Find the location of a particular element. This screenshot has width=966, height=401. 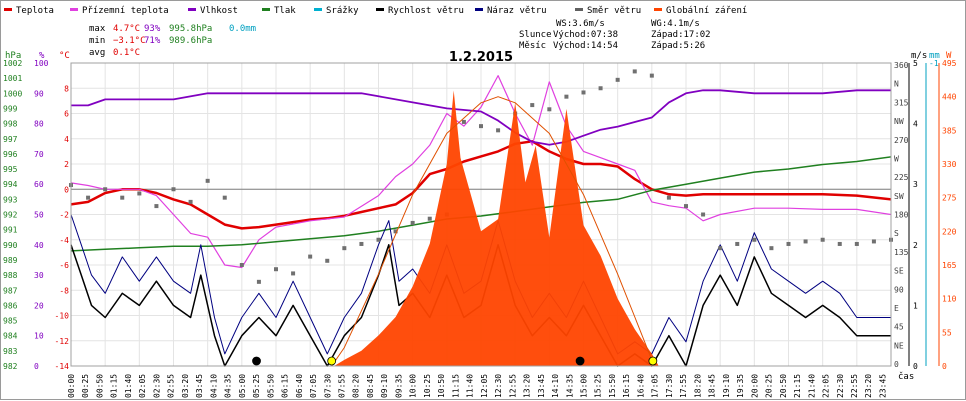

tick-press: 994 is located at coordinates (10, 184).